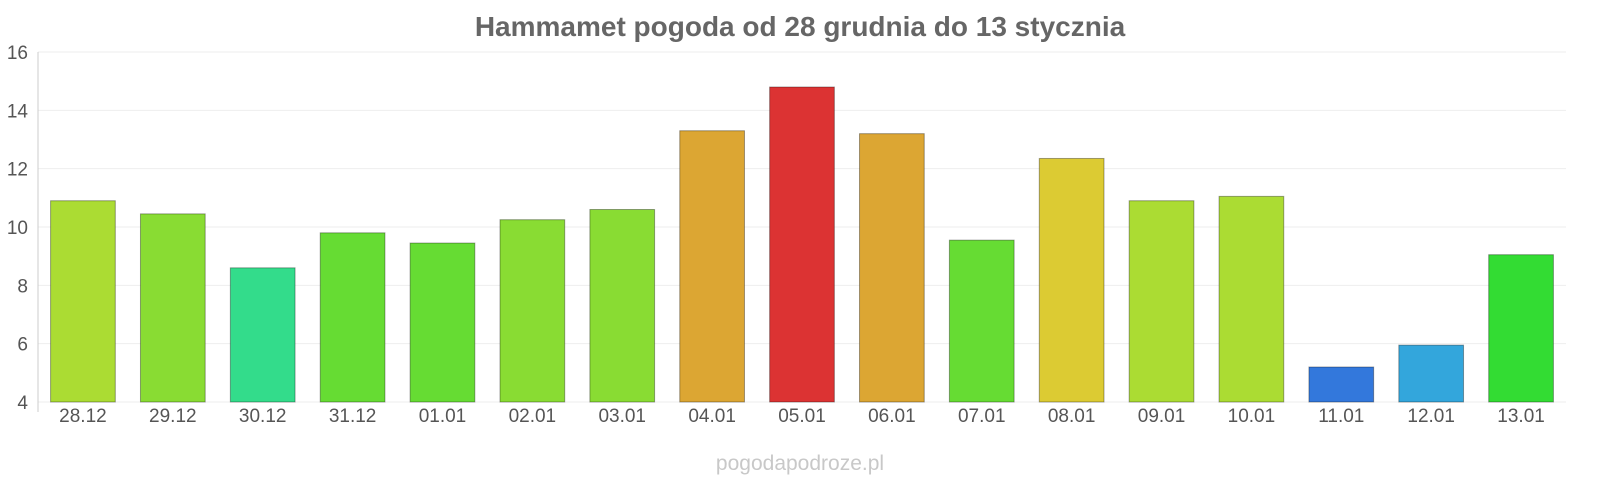 The width and height of the screenshot is (1600, 480). What do you see at coordinates (443, 416) in the screenshot?
I see `x-tick-label: 01.01` at bounding box center [443, 416].